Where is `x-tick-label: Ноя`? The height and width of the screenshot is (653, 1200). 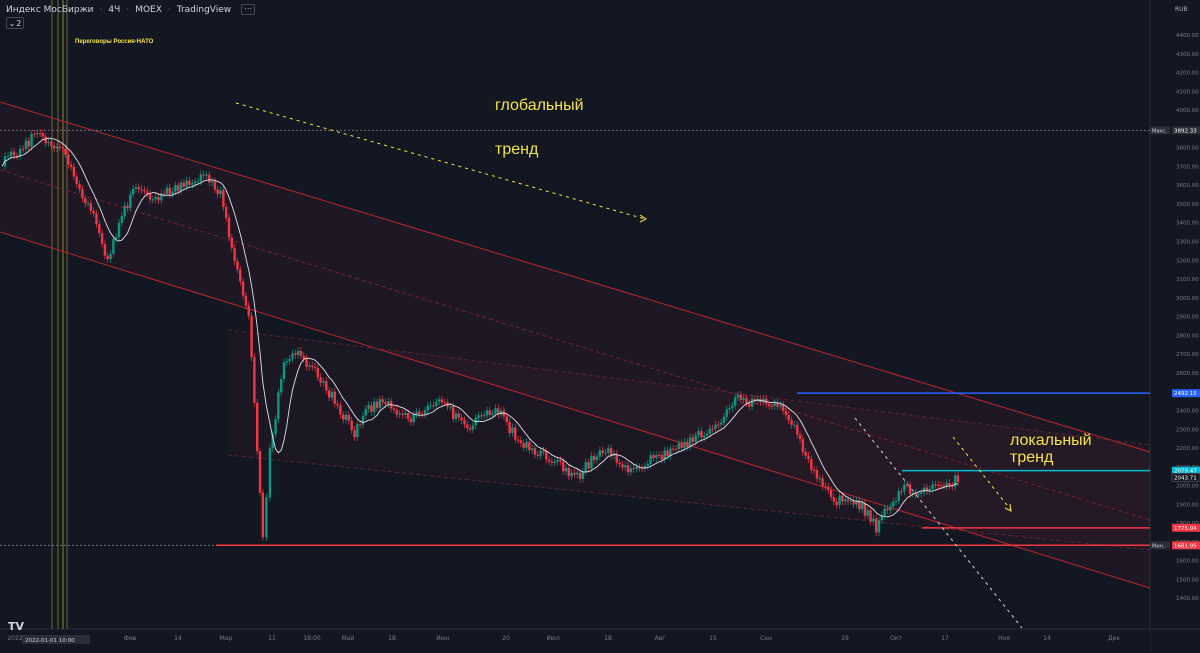
x-tick-label: Ноя is located at coordinates (1004, 638).